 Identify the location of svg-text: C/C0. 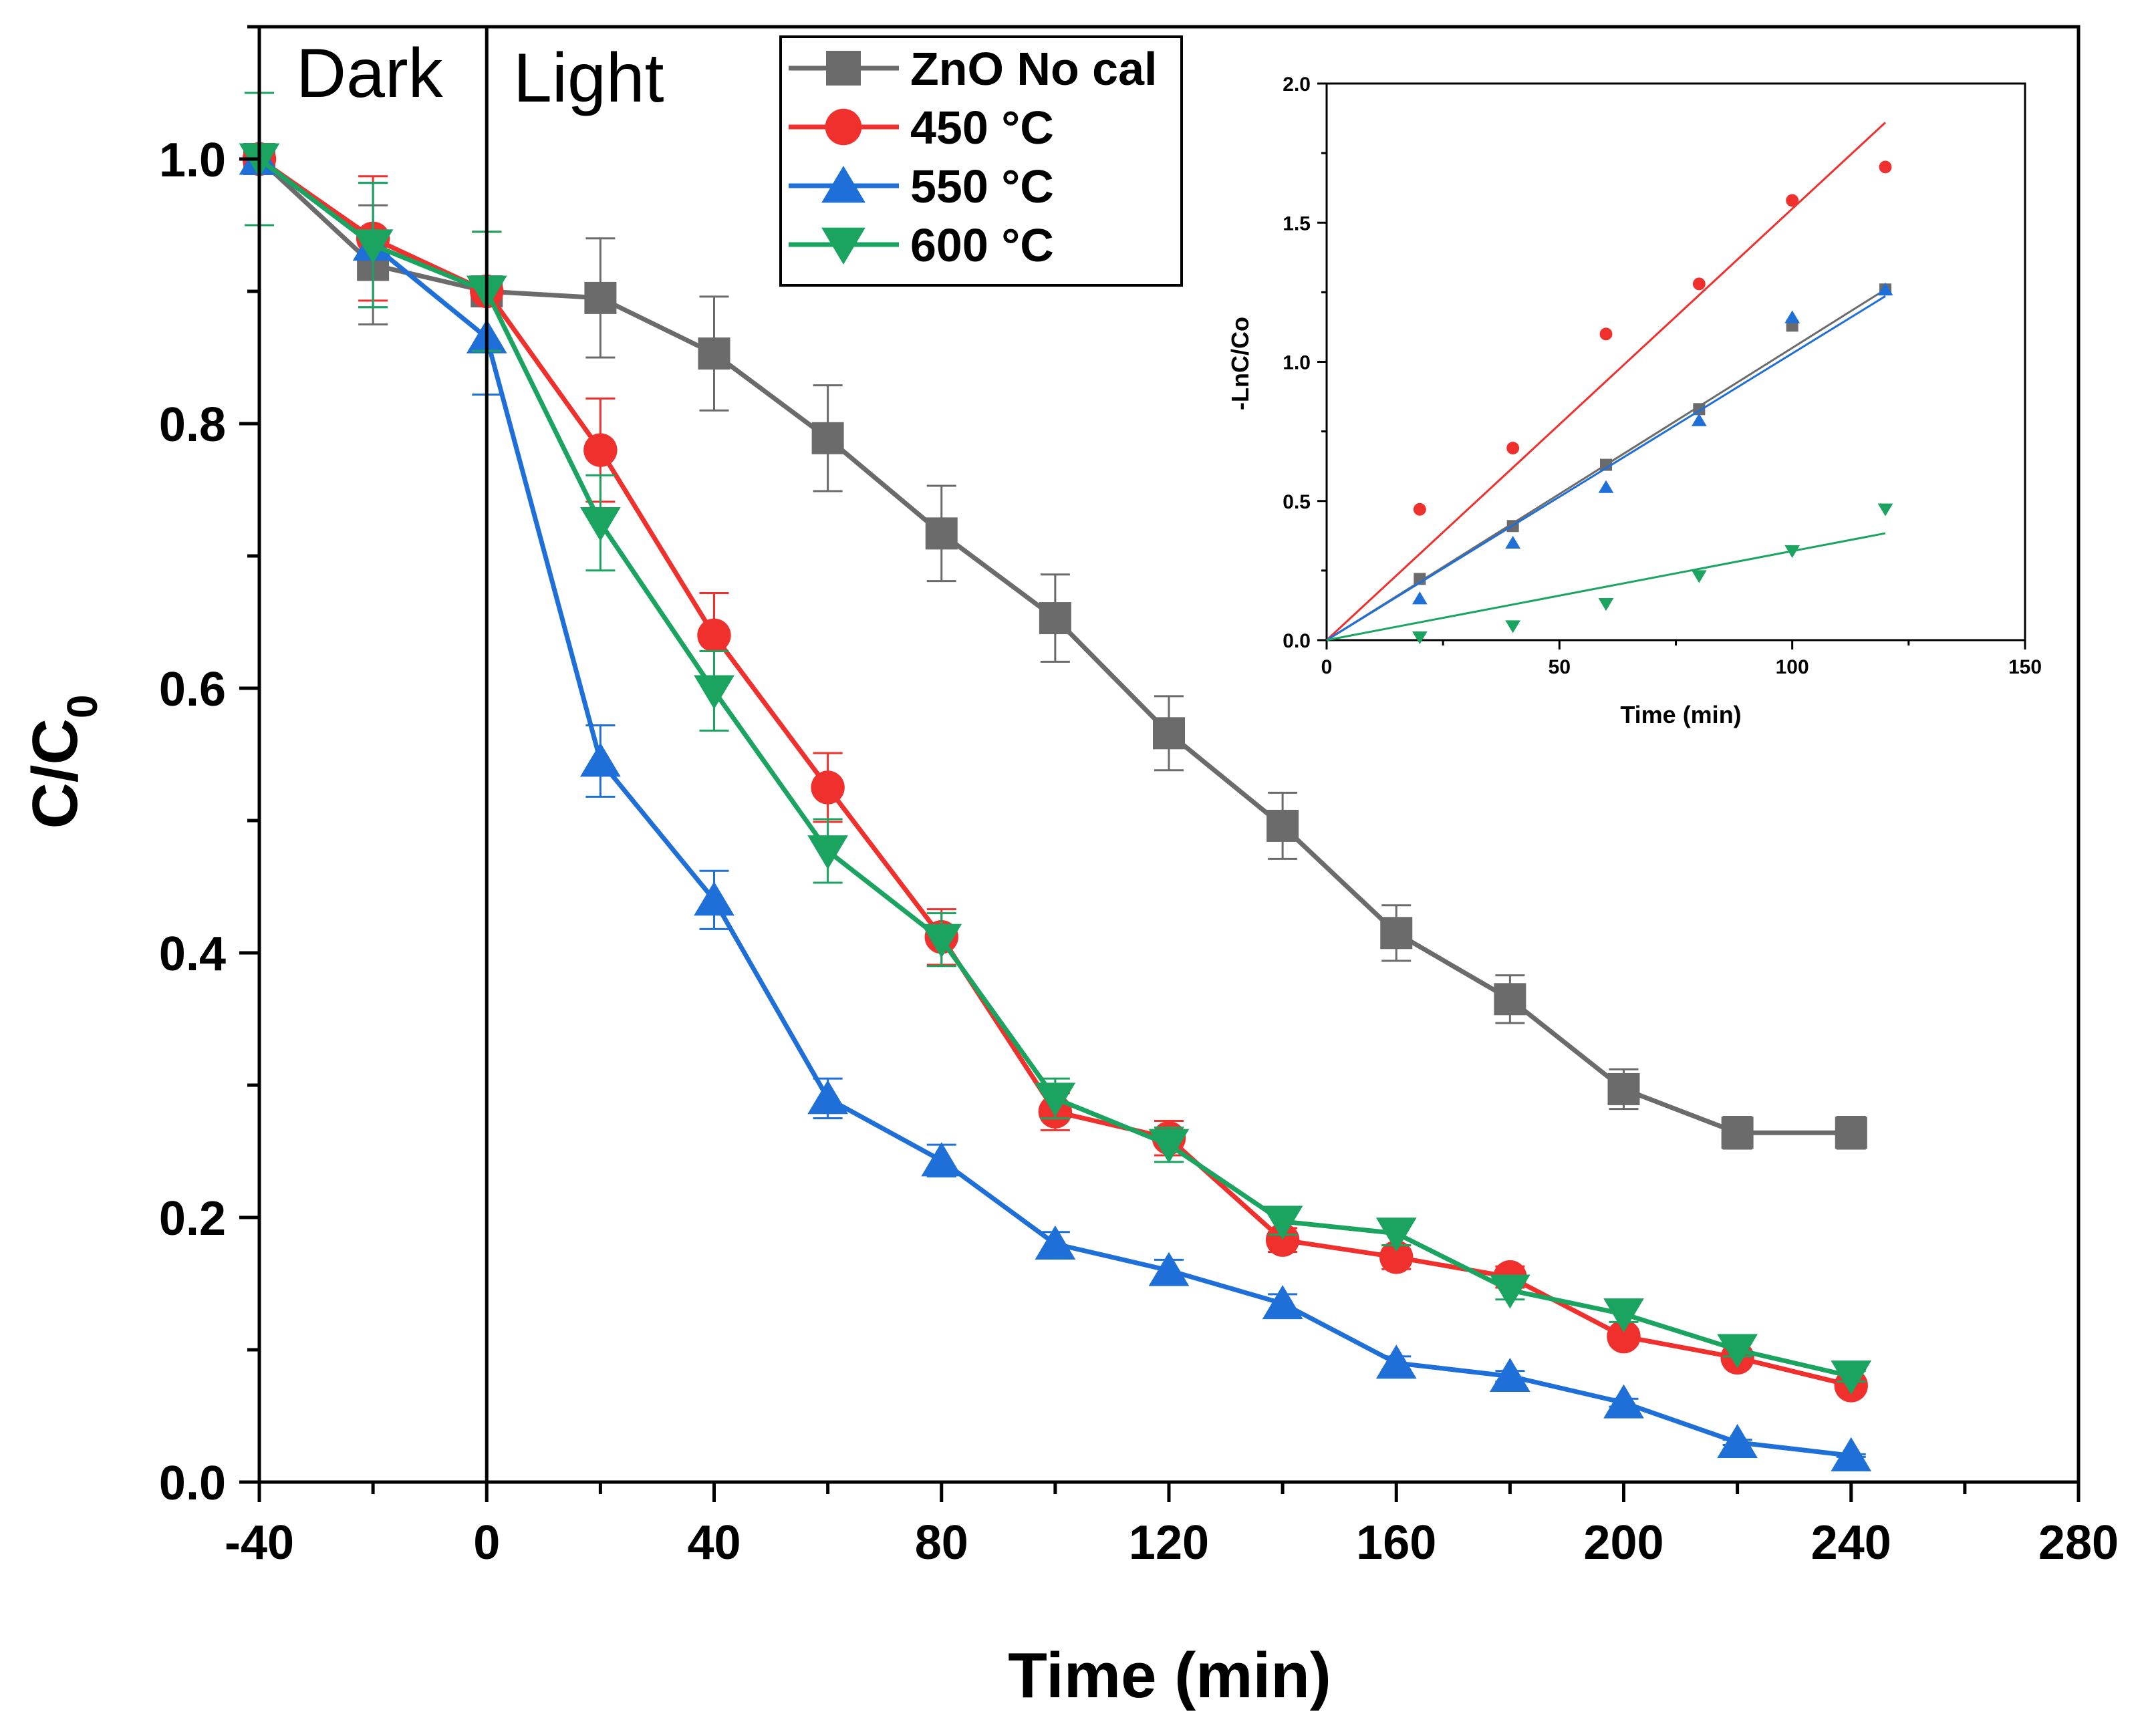
(62, 762).